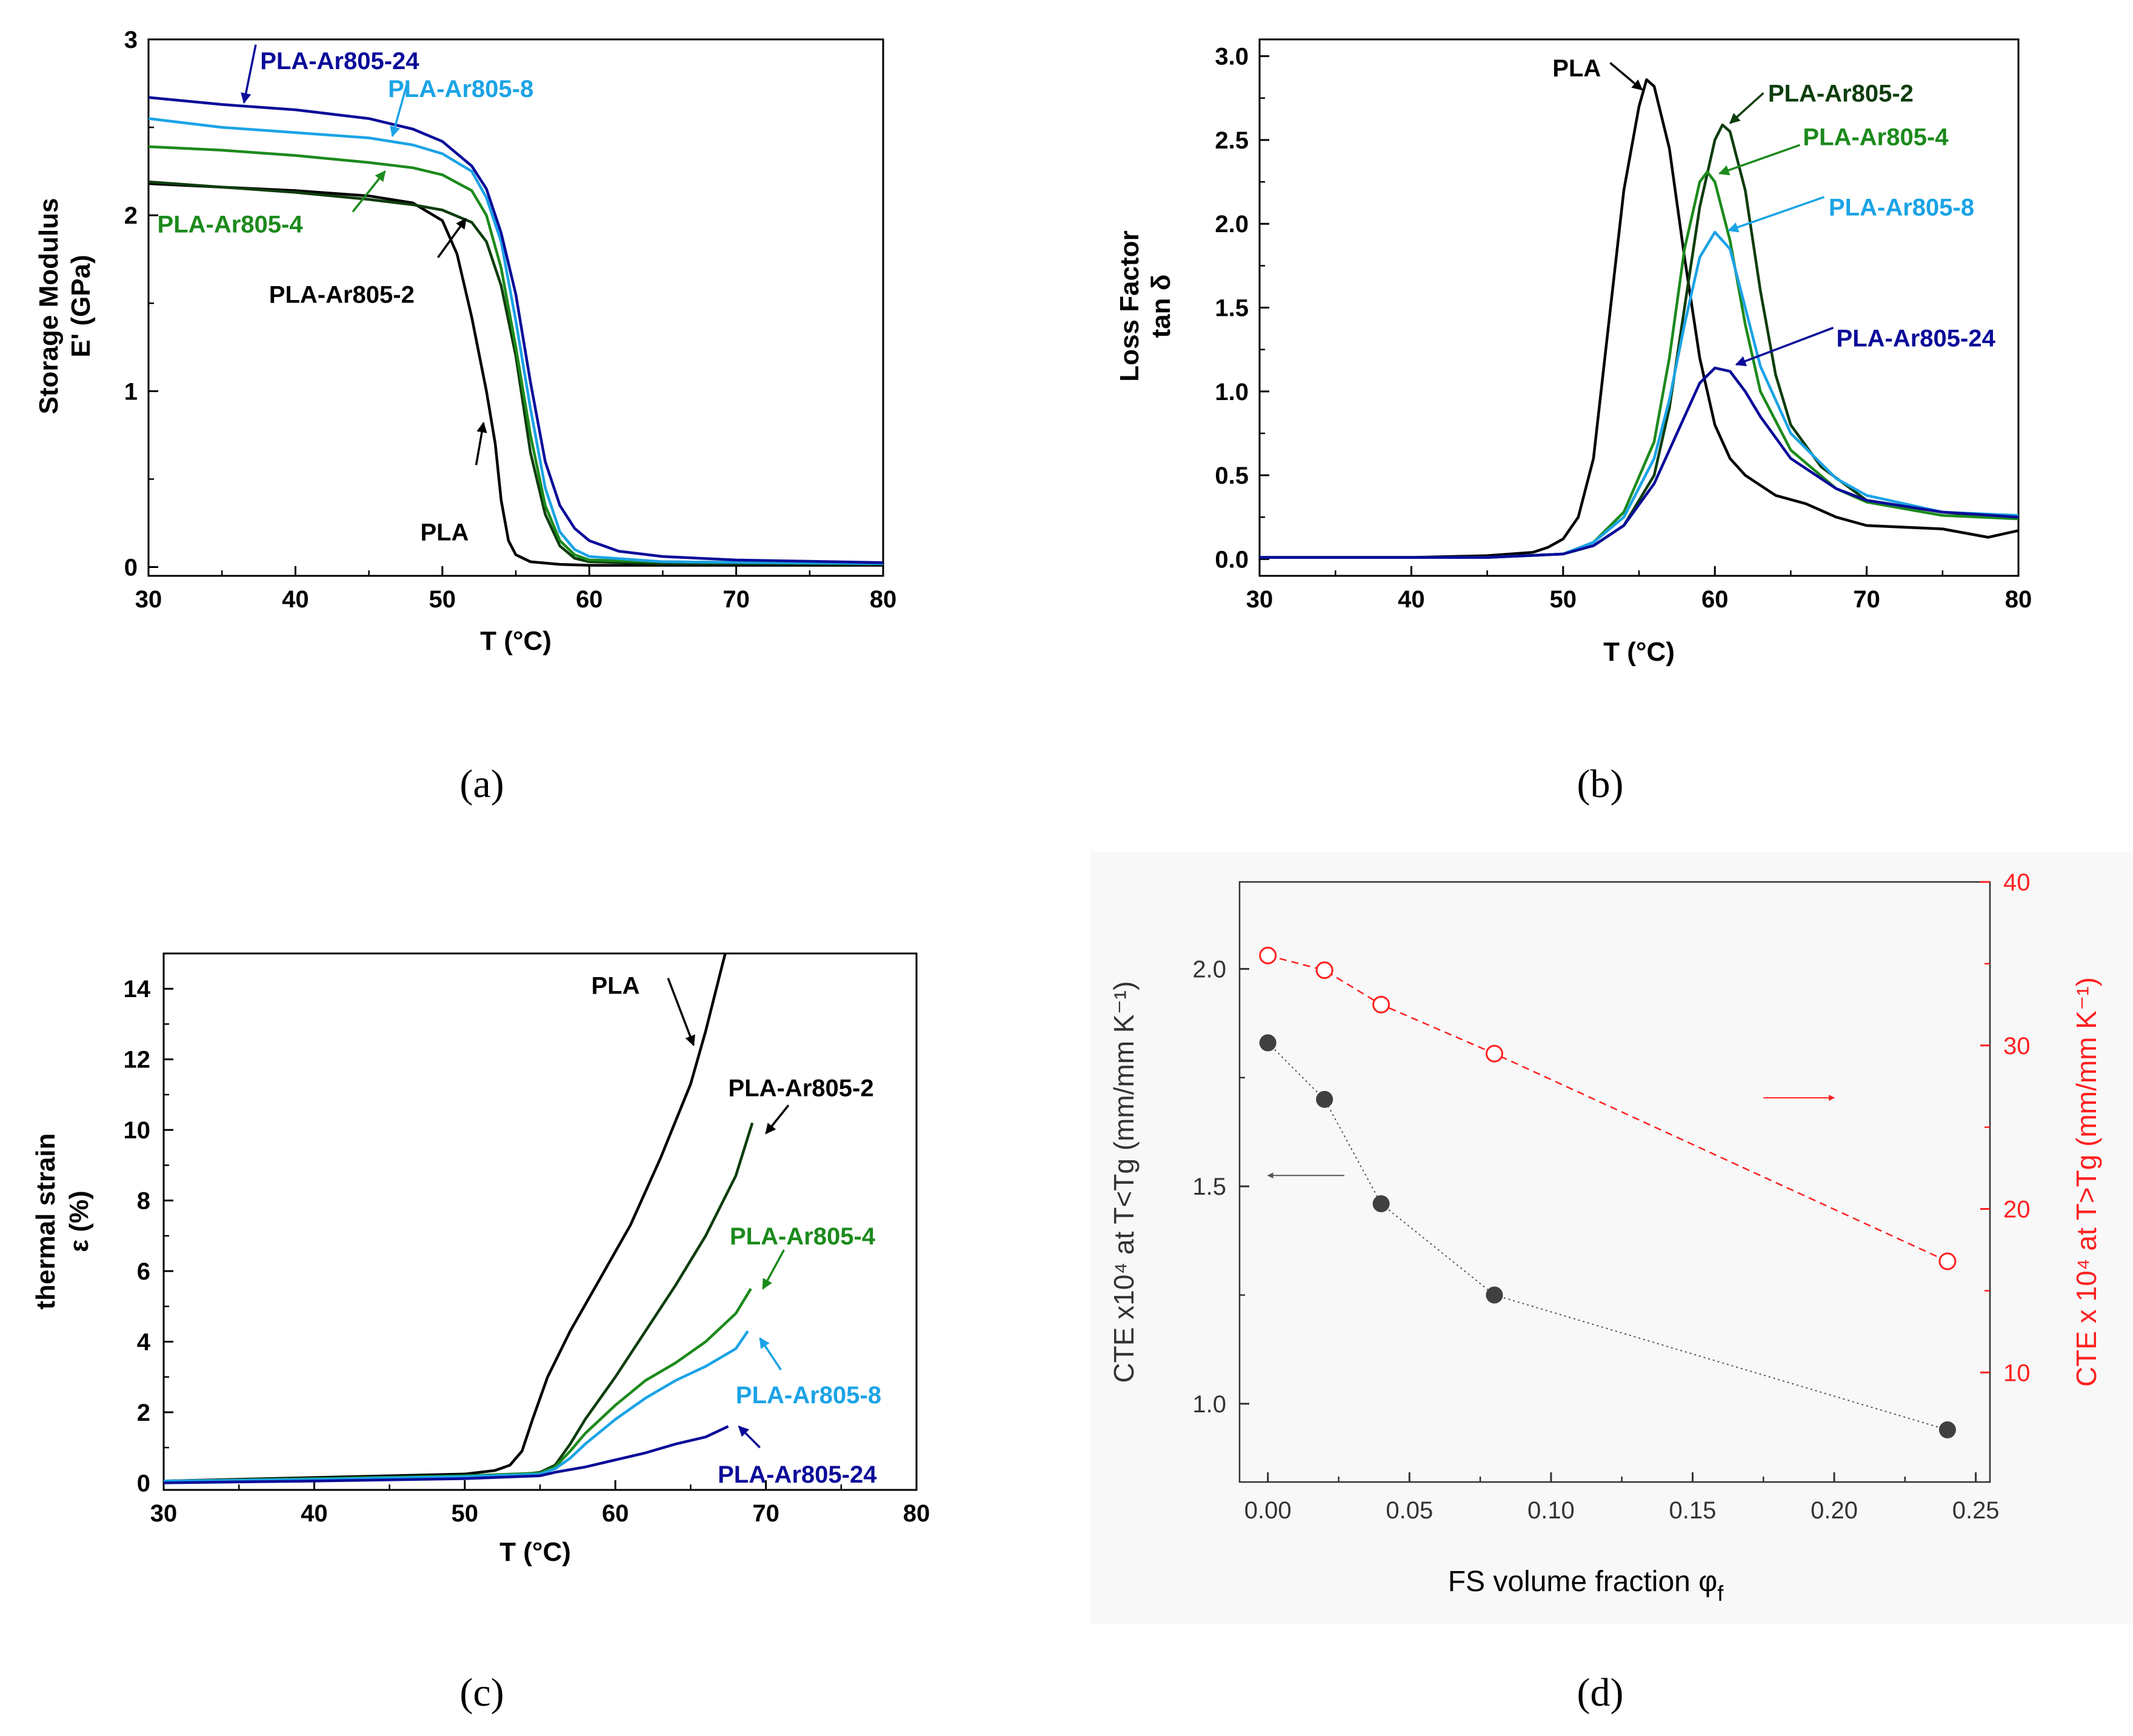  What do you see at coordinates (2017, 1046) in the screenshot?
I see `y2-tick-label: 30` at bounding box center [2017, 1046].